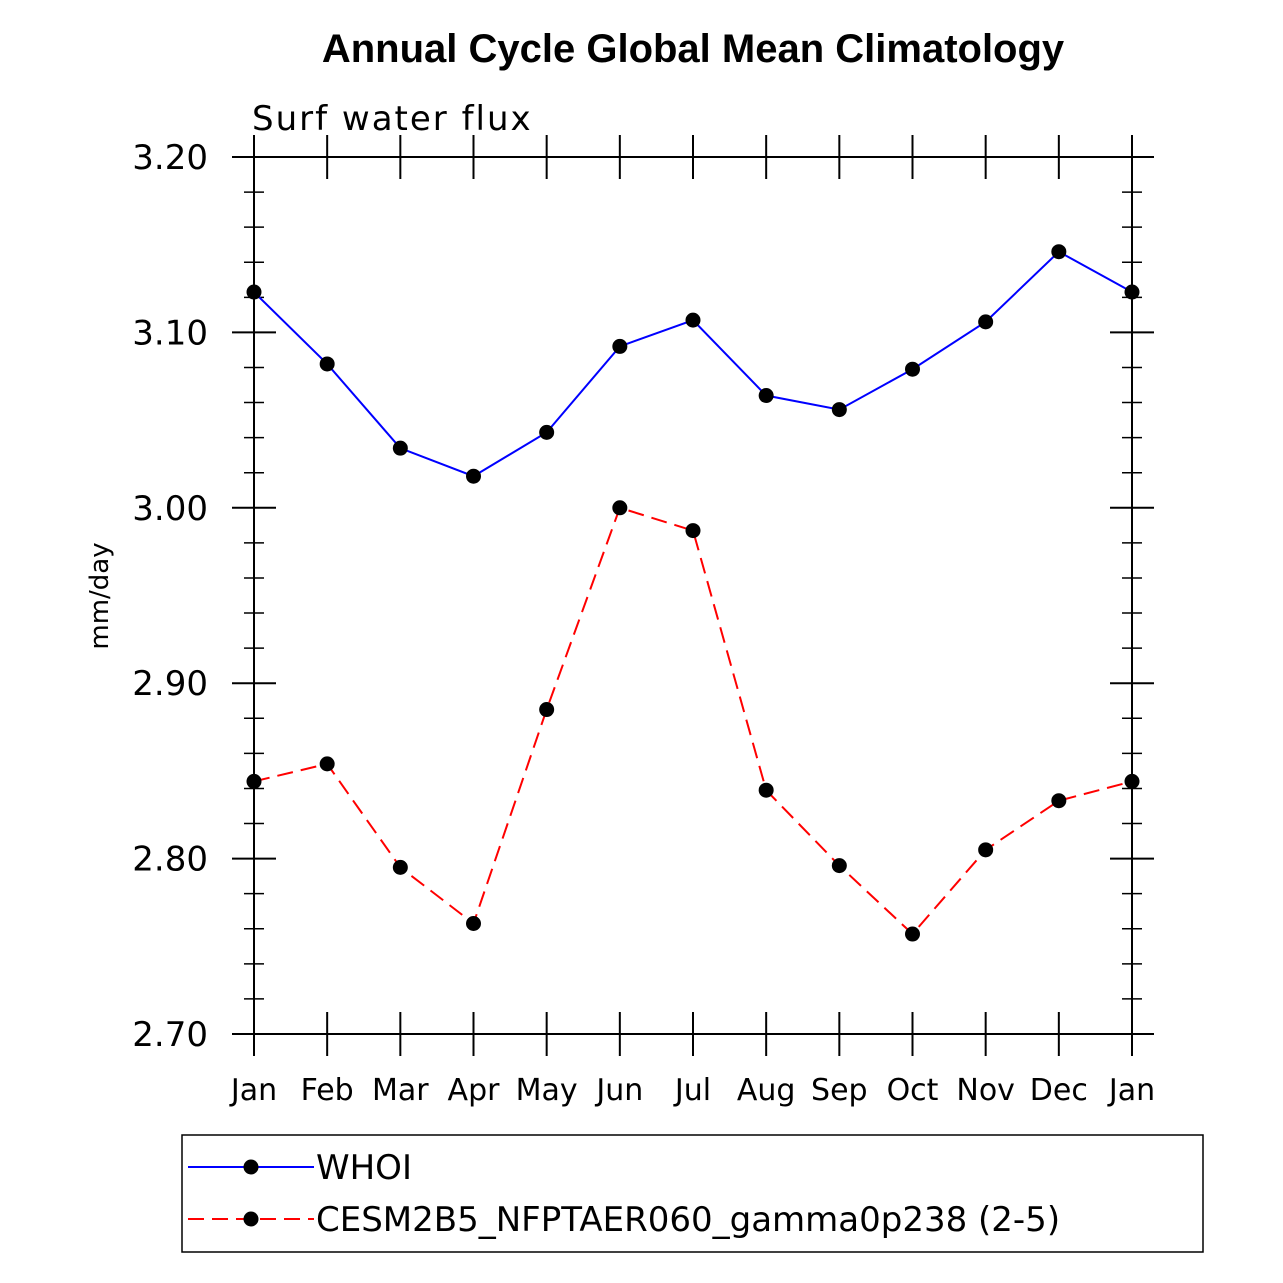 The height and width of the screenshot is (1283, 1283). What do you see at coordinates (618, 1090) in the screenshot?
I see `x-tick-label: Jun` at bounding box center [618, 1090].